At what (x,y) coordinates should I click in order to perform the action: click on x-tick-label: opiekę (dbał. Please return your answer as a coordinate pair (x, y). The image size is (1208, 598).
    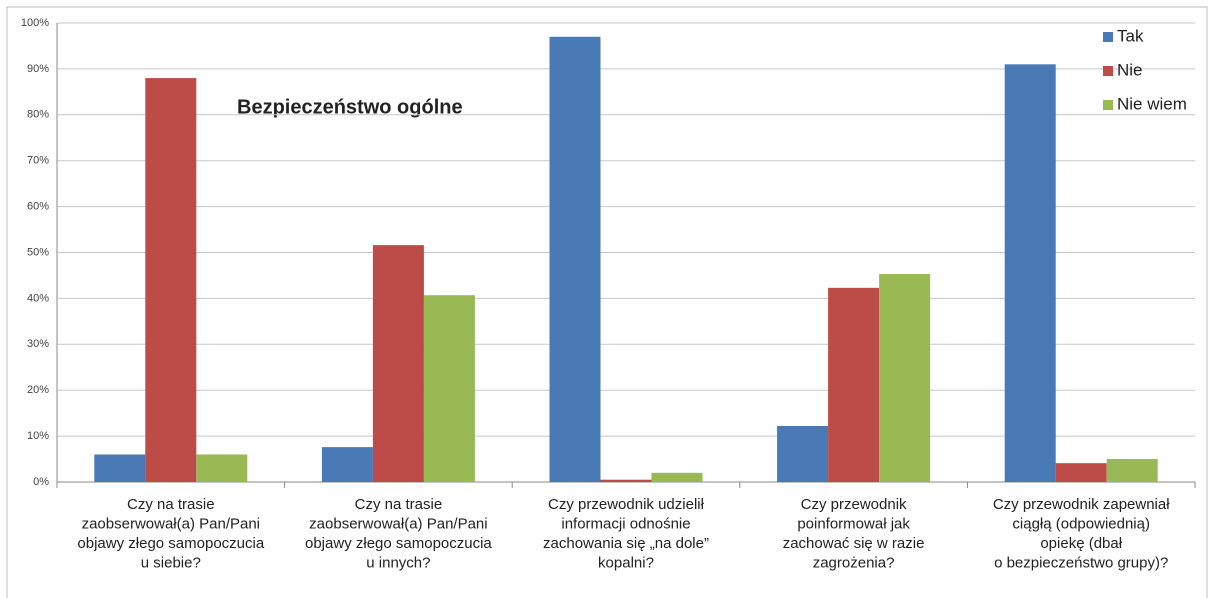
    Looking at the image, I should click on (1081, 543).